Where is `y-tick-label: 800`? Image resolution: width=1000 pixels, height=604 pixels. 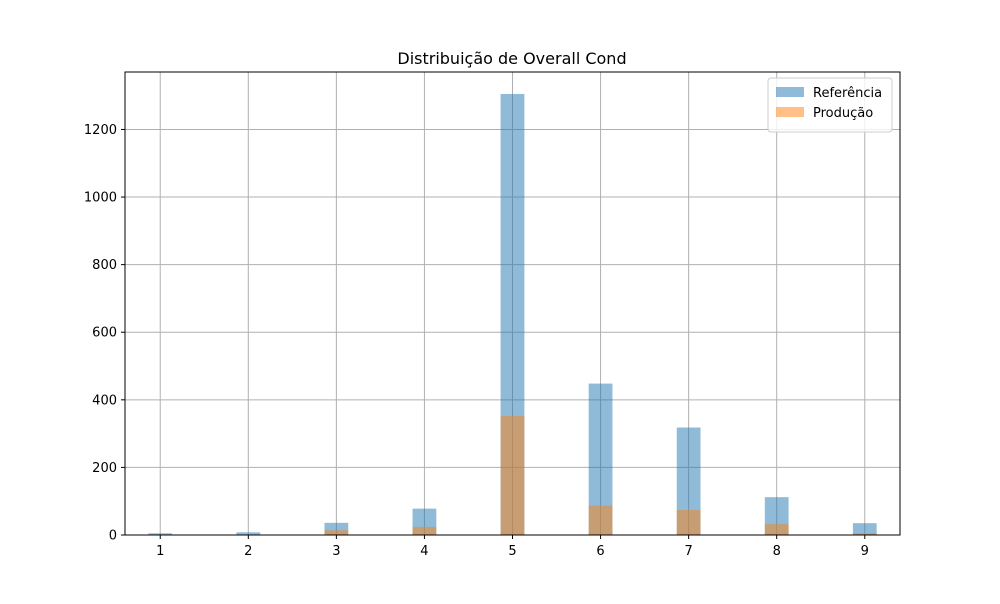
y-tick-label: 800 is located at coordinates (104, 265).